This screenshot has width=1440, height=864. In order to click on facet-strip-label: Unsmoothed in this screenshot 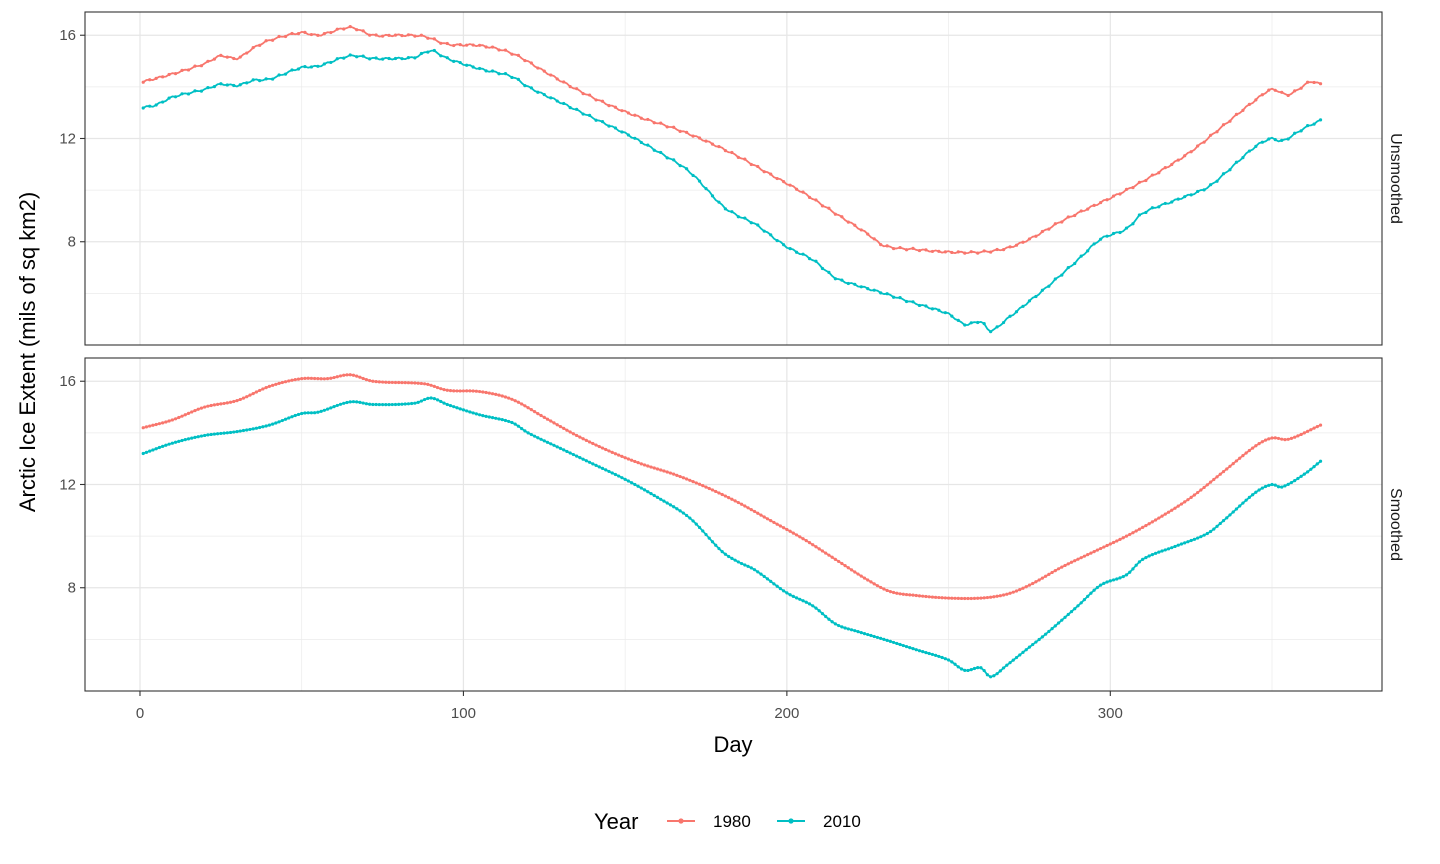, I will do `click(1395, 178)`.